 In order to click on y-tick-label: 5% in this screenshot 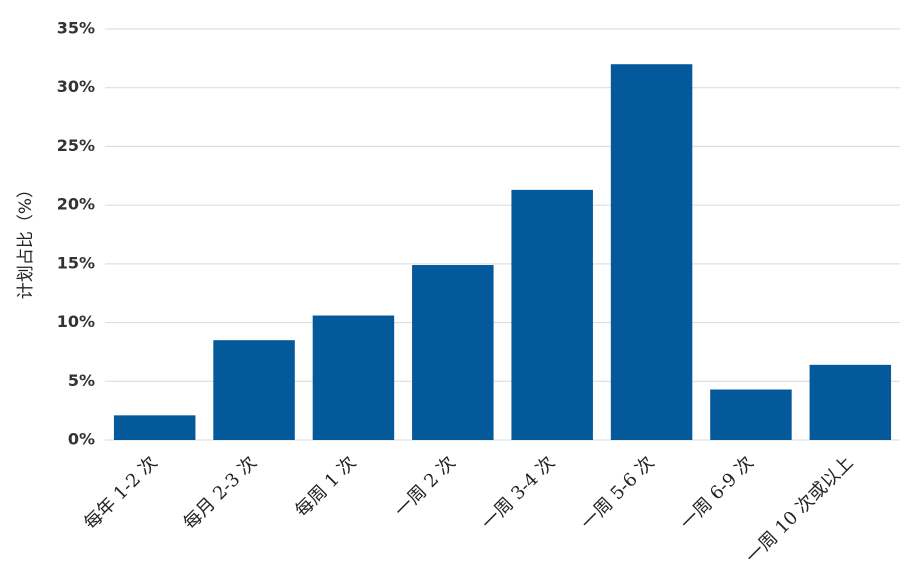, I will do `click(81, 380)`.